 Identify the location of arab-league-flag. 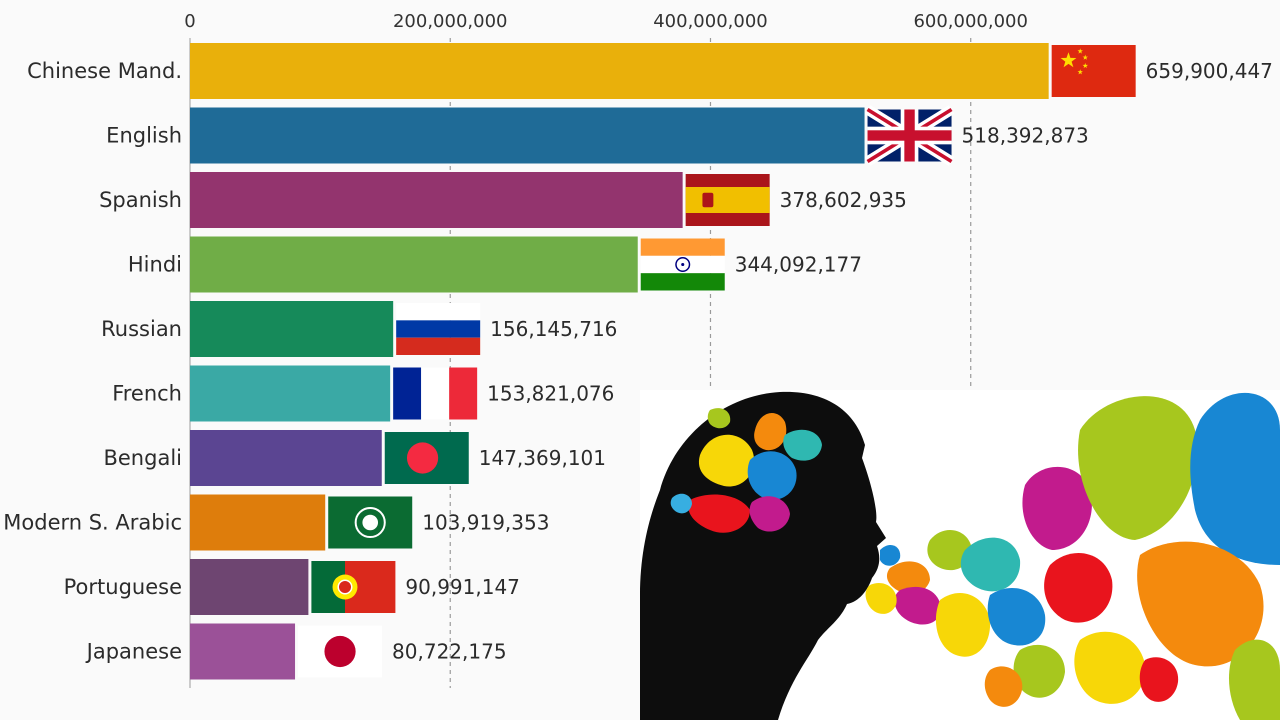
(370, 522).